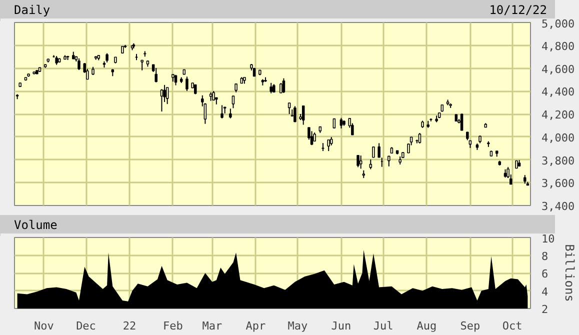  What do you see at coordinates (548, 239) in the screenshot?
I see `y-tick-label: 10` at bounding box center [548, 239].